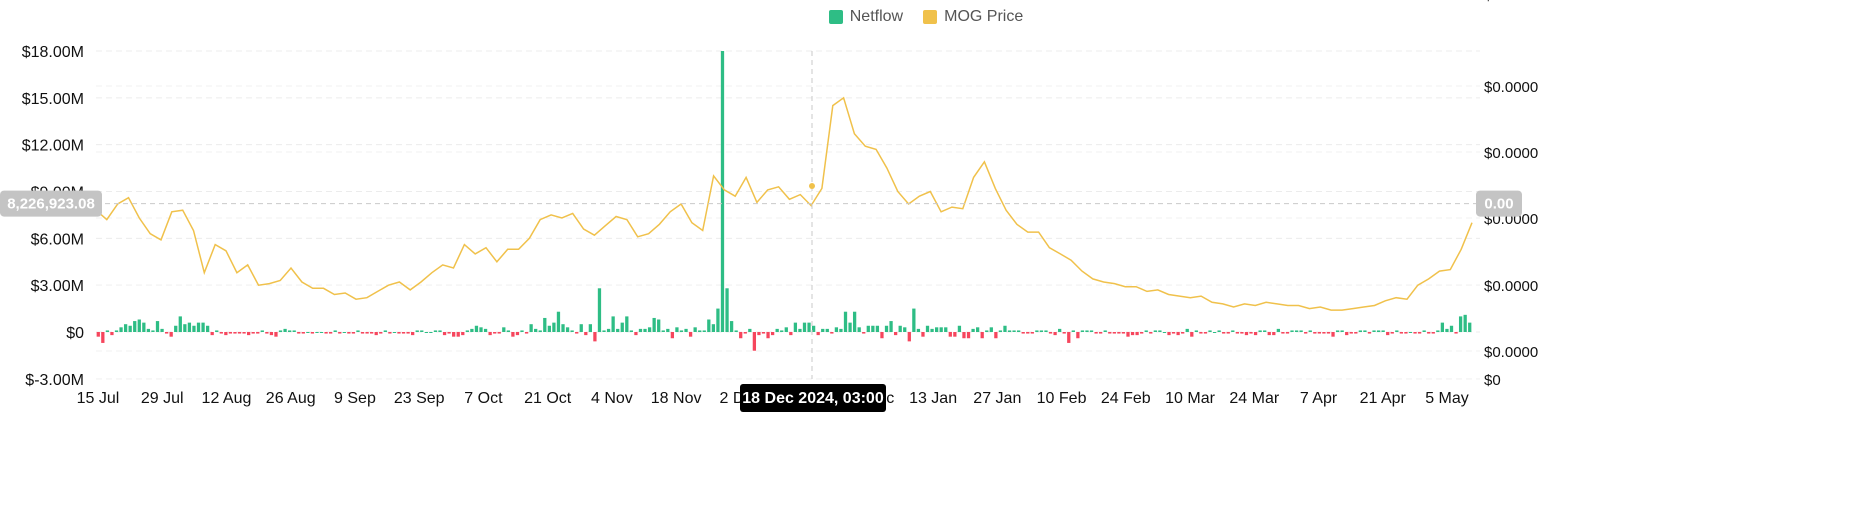 The height and width of the screenshot is (525, 1852). I want to click on legend-item-price: MOG Price, so click(973, 17).